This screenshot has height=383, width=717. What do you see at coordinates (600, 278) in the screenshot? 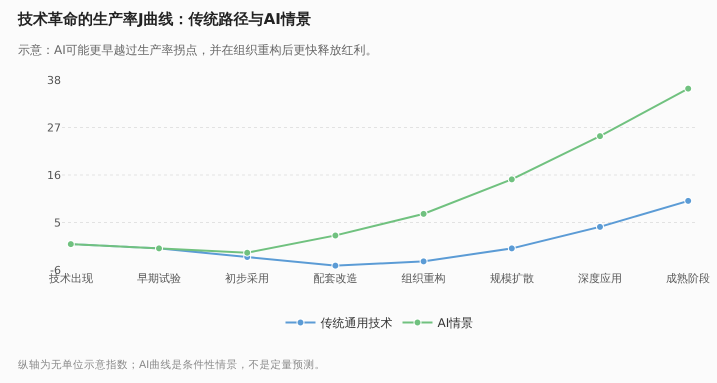
I see `x-tick-label: 深度应用` at bounding box center [600, 278].